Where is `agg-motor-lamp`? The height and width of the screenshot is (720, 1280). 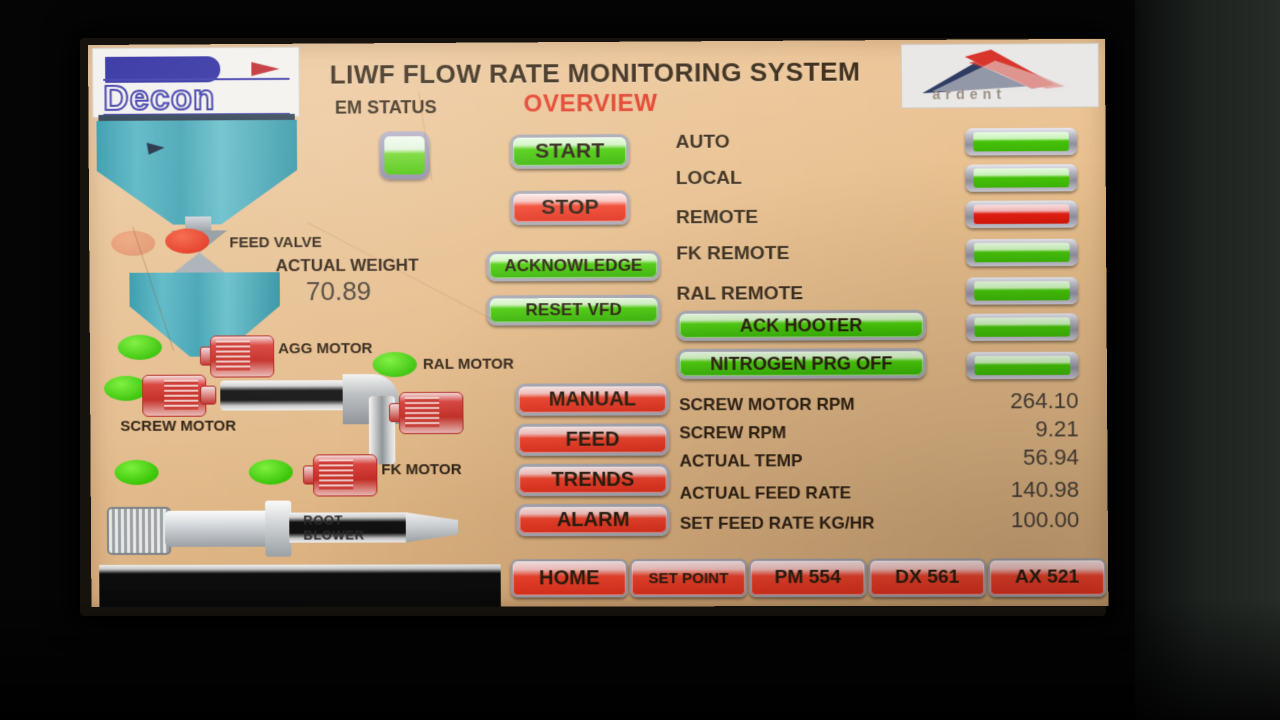
agg-motor-lamp is located at coordinates (139, 347).